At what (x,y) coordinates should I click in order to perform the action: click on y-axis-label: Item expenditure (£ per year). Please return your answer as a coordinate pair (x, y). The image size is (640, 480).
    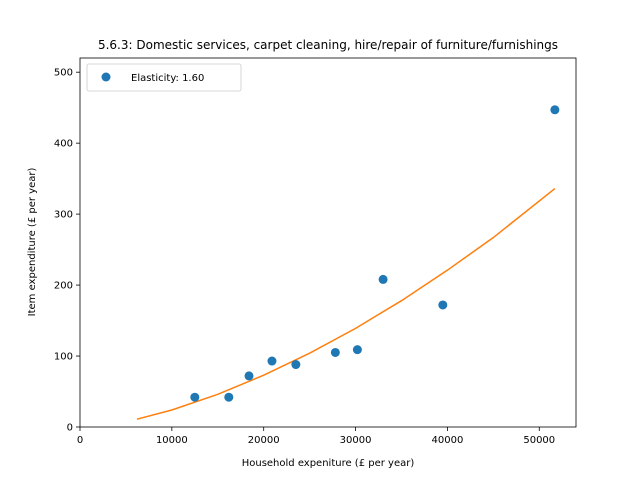
    Looking at the image, I should click on (32, 242).